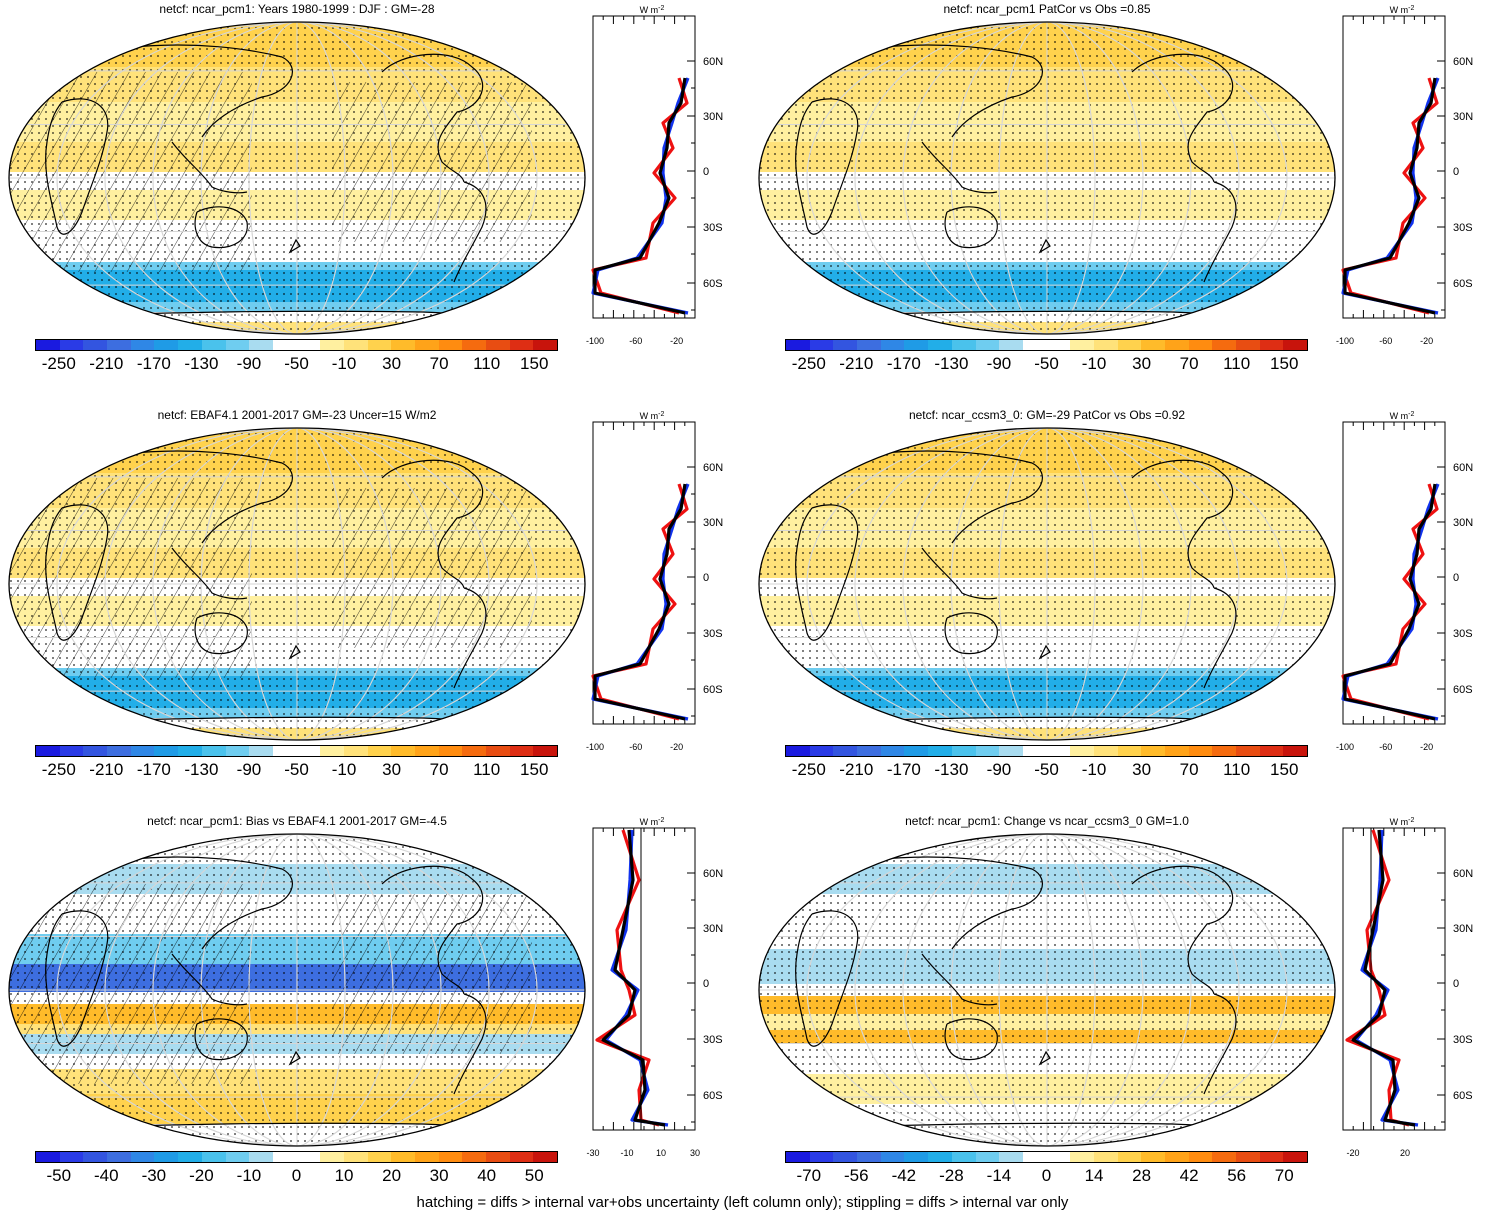 The image size is (1485, 1215). Describe the element at coordinates (808, 363) in the screenshot. I see `colorbar-tick-label: -250` at that location.